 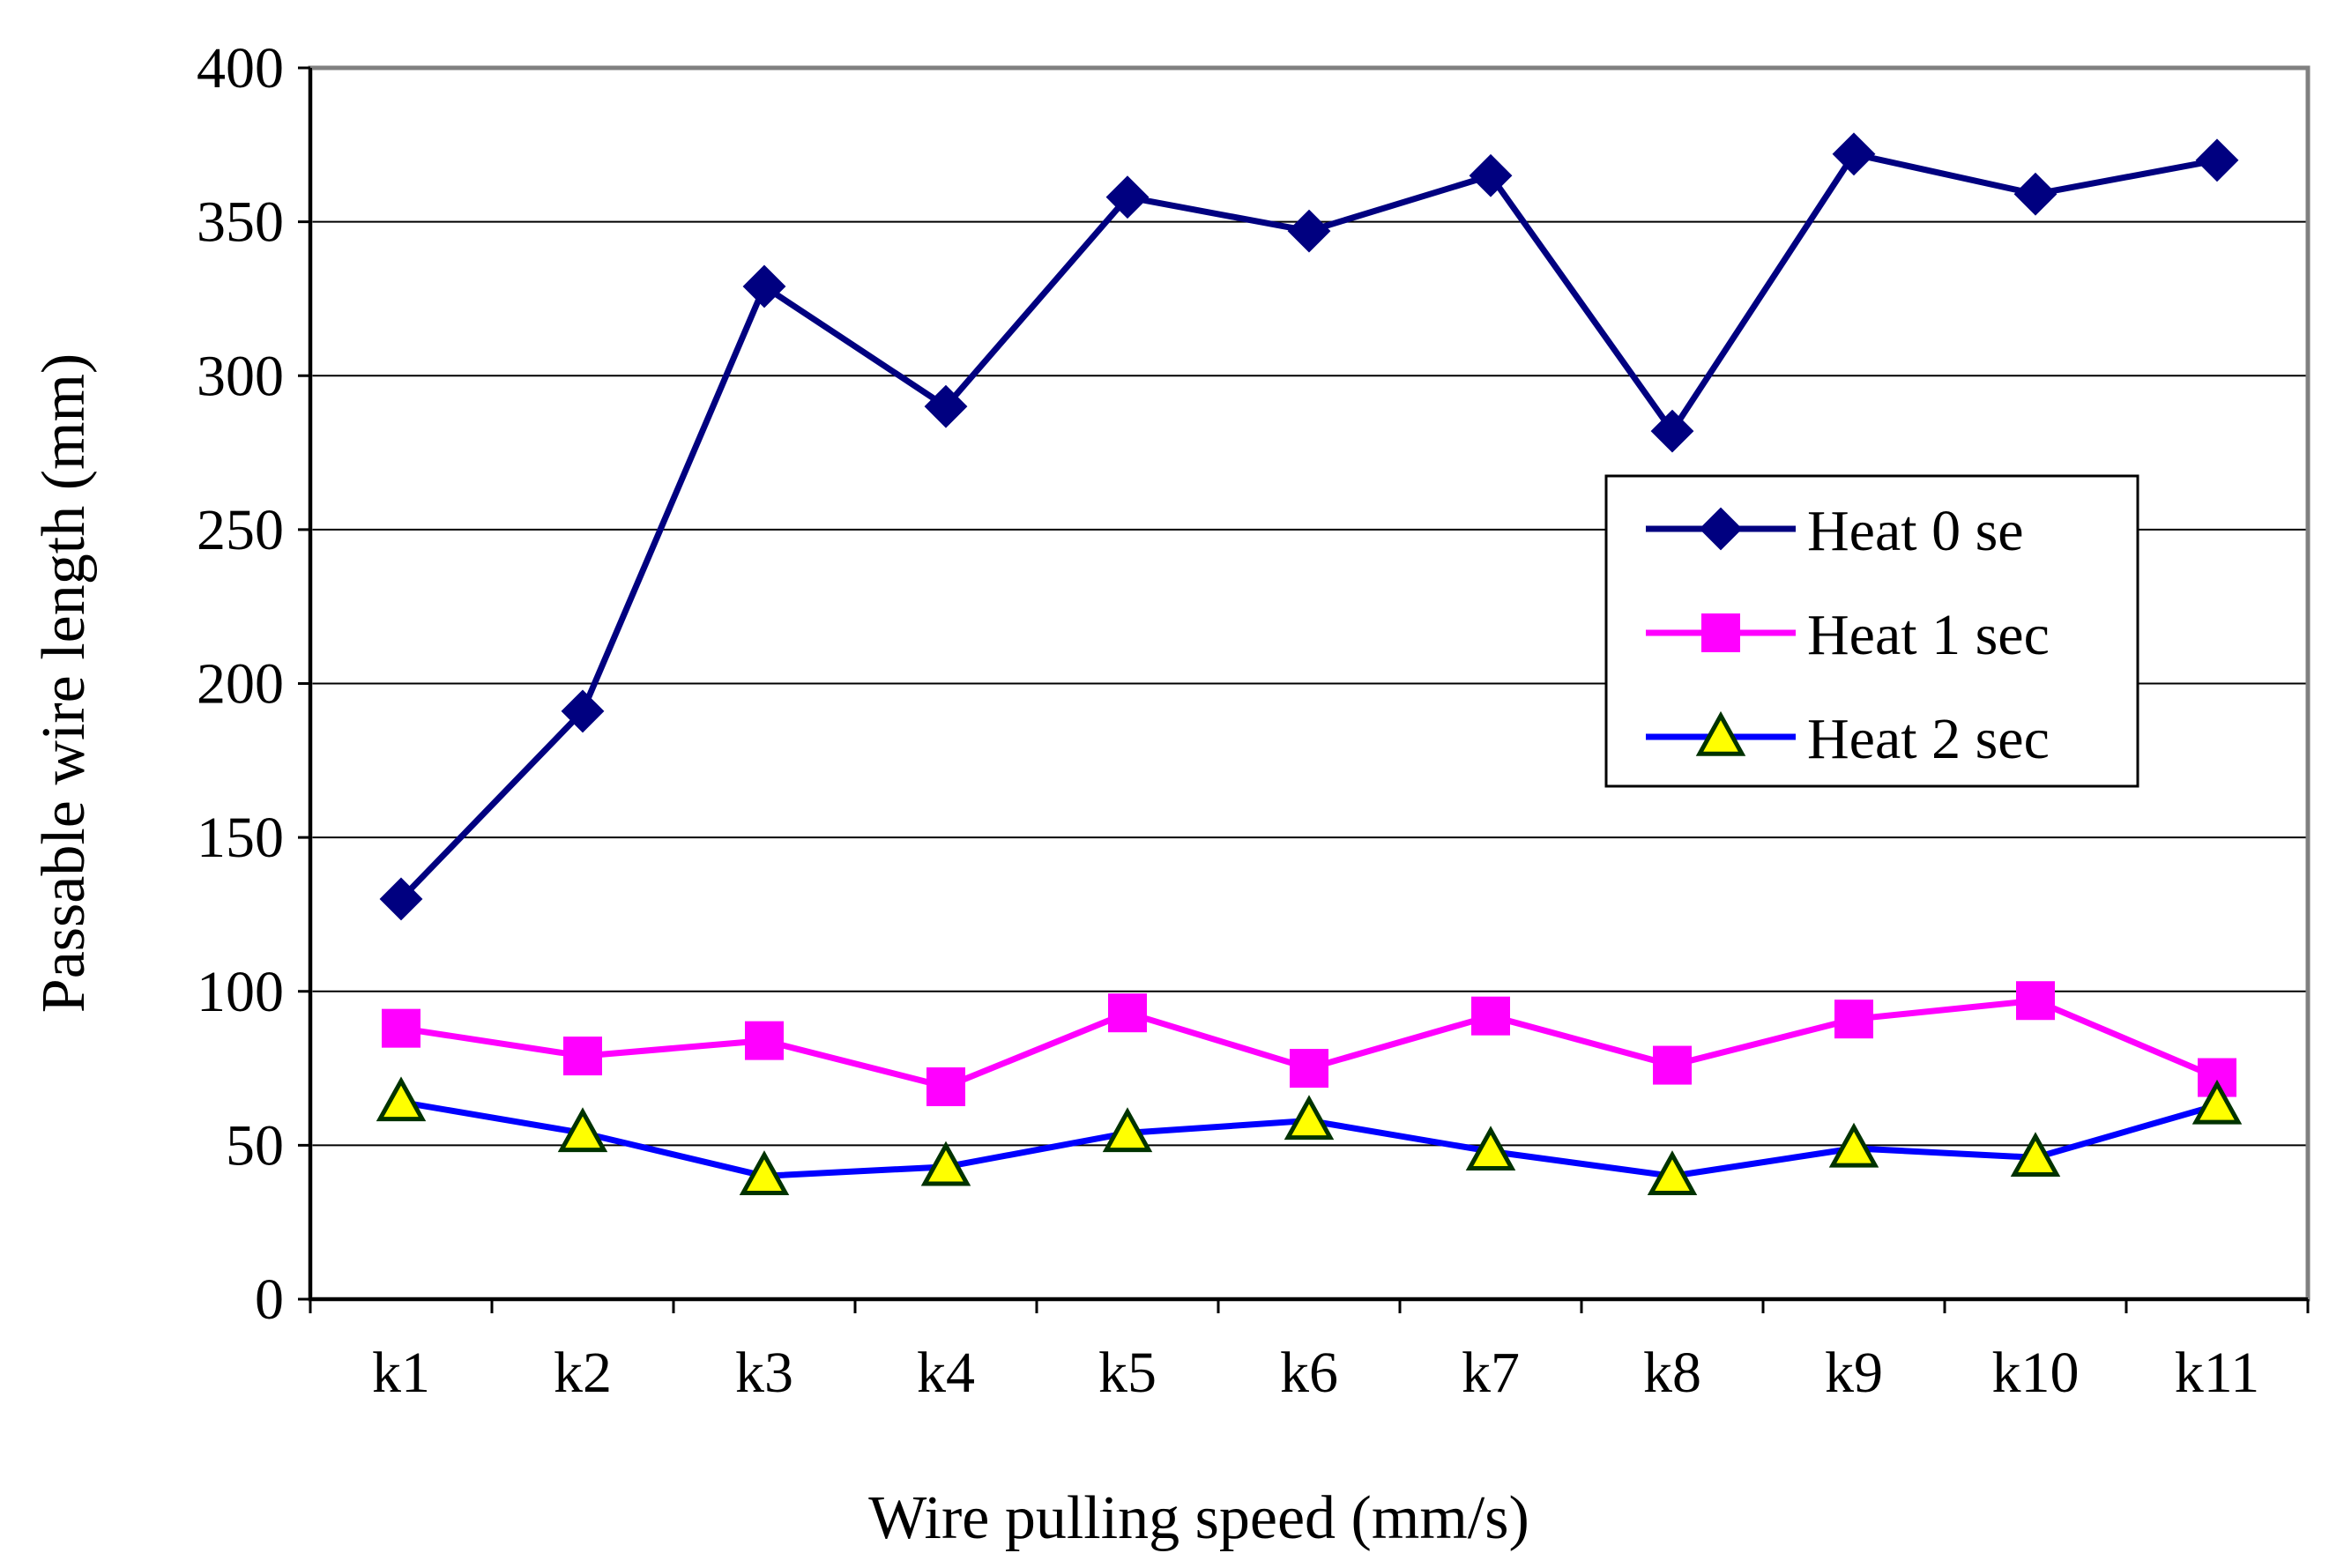 What do you see at coordinates (240, 376) in the screenshot?
I see `y-tick-label: 300` at bounding box center [240, 376].